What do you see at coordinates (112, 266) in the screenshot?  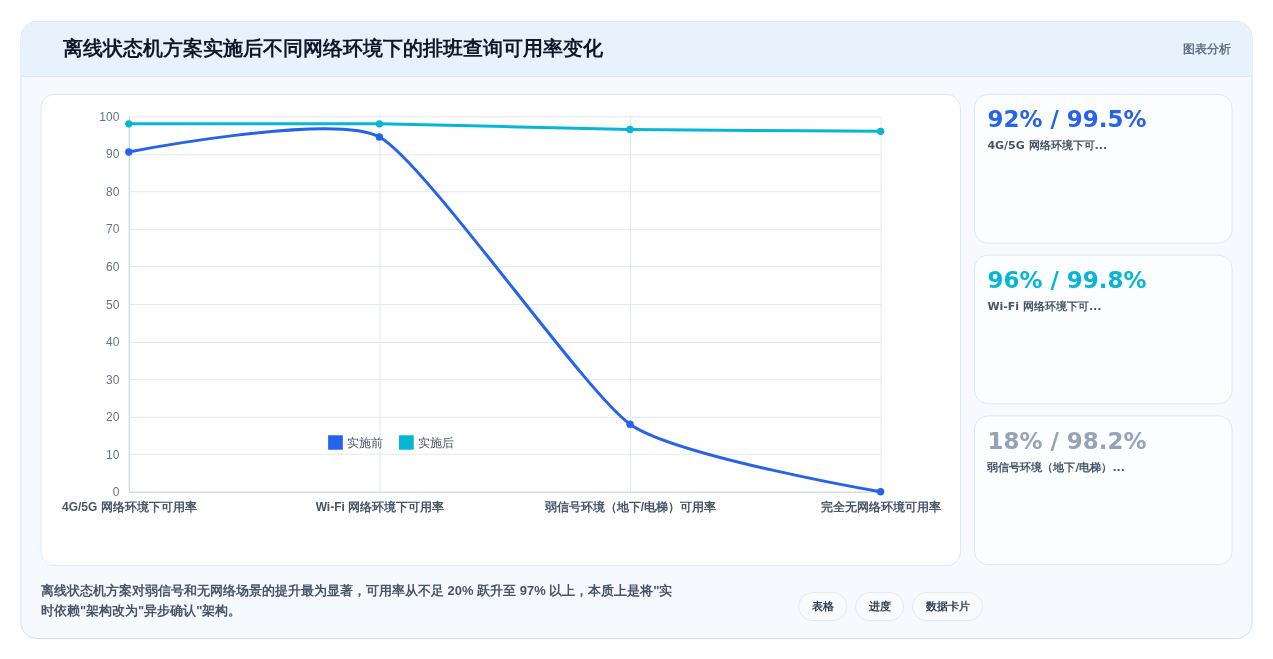 I see `y-tick-label: 60` at bounding box center [112, 266].